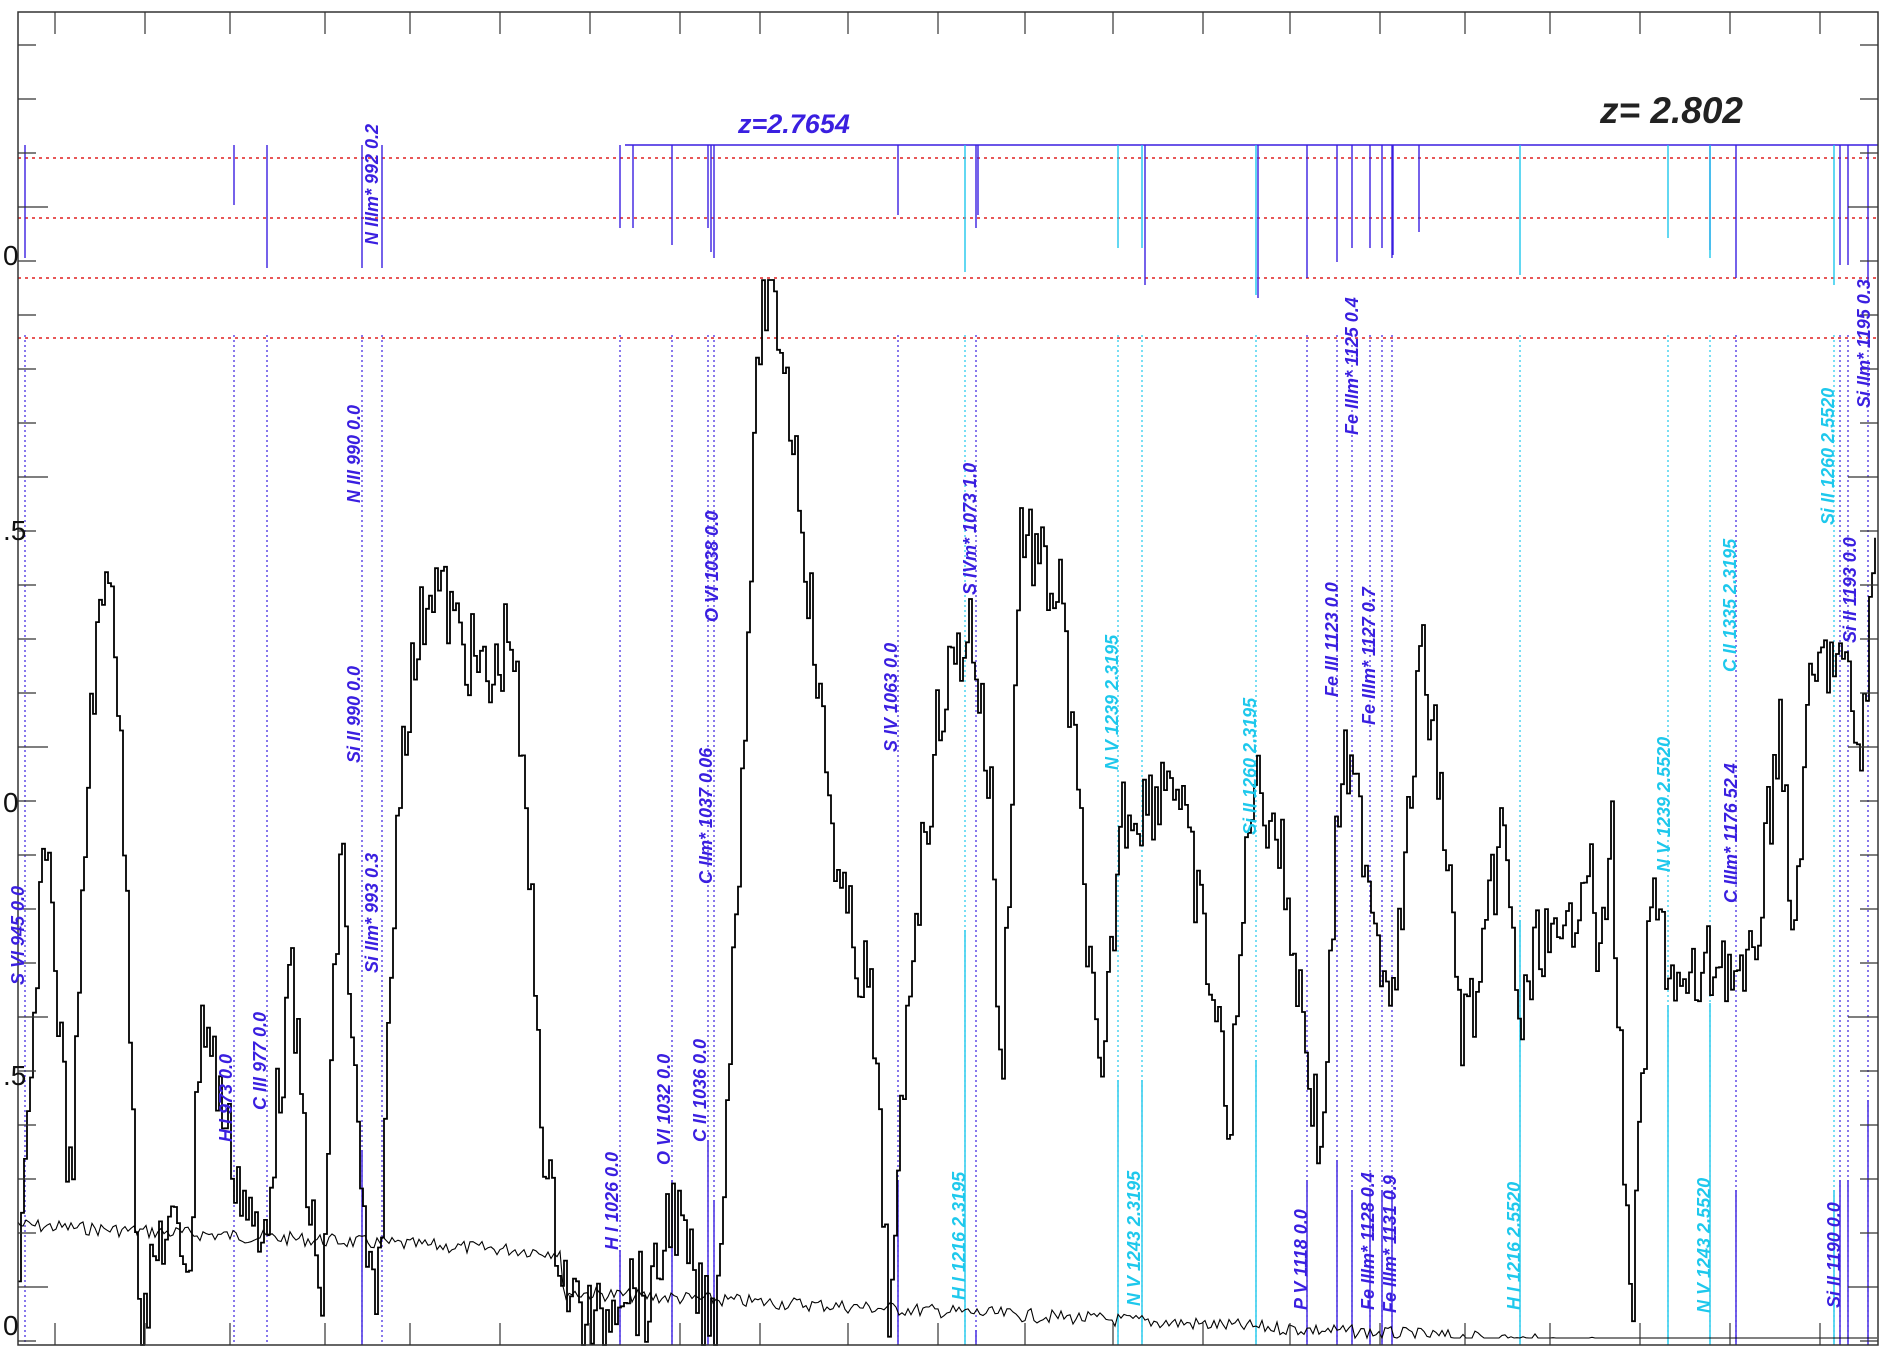  I want to click on line-label-25: N V 1239 2.5520, so click(1664, 804).